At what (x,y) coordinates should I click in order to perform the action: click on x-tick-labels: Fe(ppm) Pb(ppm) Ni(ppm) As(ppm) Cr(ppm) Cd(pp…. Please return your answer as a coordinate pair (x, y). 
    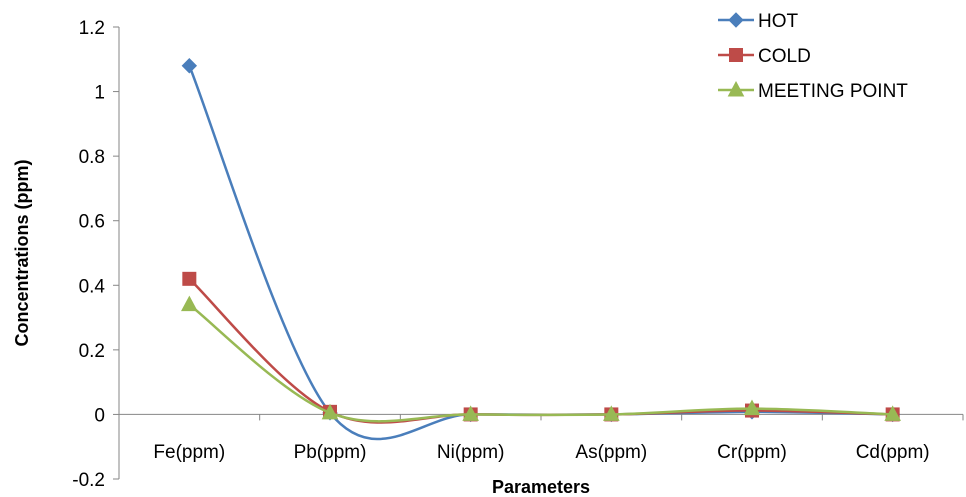
    Looking at the image, I should click on (541, 438).